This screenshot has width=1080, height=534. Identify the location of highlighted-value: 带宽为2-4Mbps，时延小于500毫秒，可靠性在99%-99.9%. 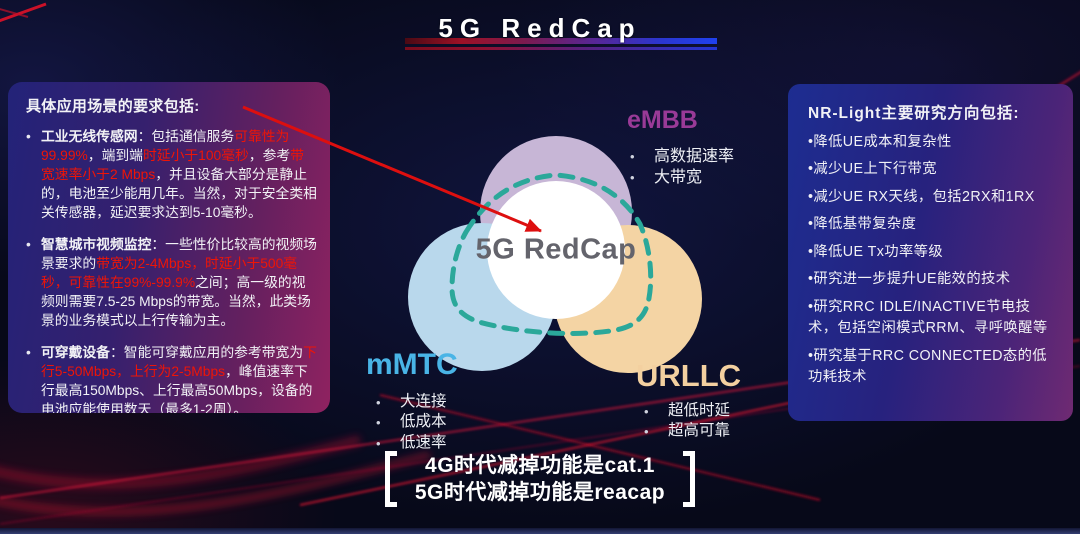
(169, 273).